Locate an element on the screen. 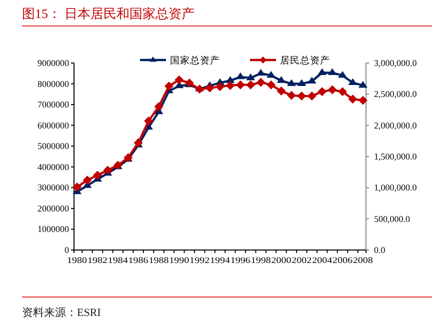 This screenshot has height=323, width=439. y2-tick-label: 3,000,000.0 is located at coordinates (396, 63).